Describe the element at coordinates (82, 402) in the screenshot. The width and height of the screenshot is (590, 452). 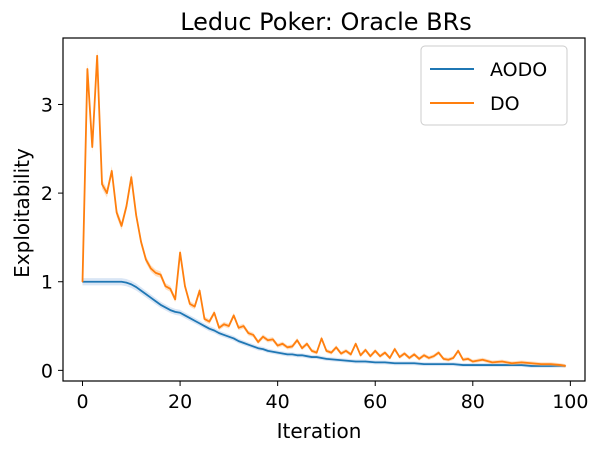
I see `x-tick-label: 0` at that location.